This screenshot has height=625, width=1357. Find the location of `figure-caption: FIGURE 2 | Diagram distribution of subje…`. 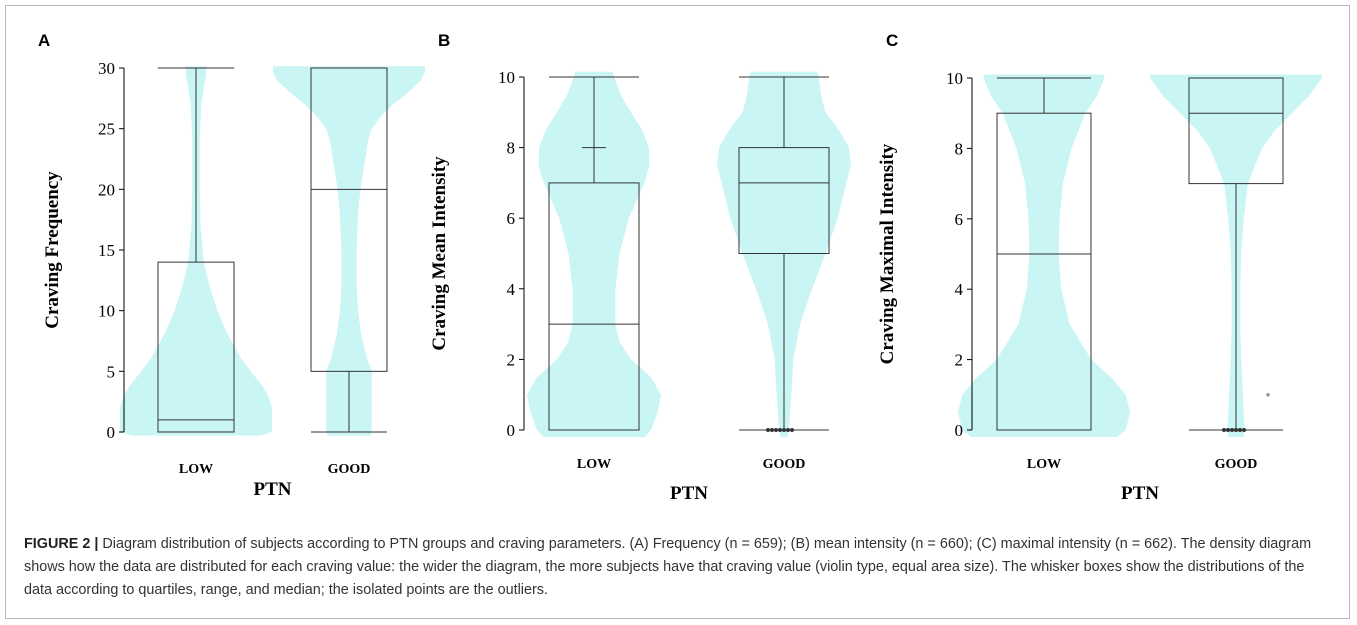

figure-caption: FIGURE 2 | Diagram distribution of subje… is located at coordinates (679, 567).